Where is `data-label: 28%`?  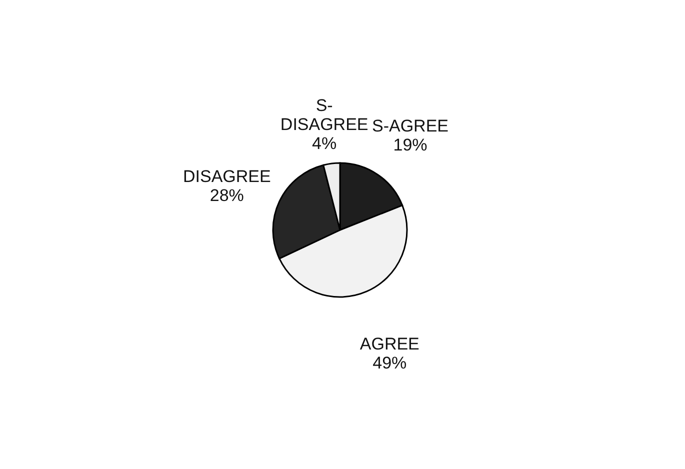
data-label: 28% is located at coordinates (227, 195).